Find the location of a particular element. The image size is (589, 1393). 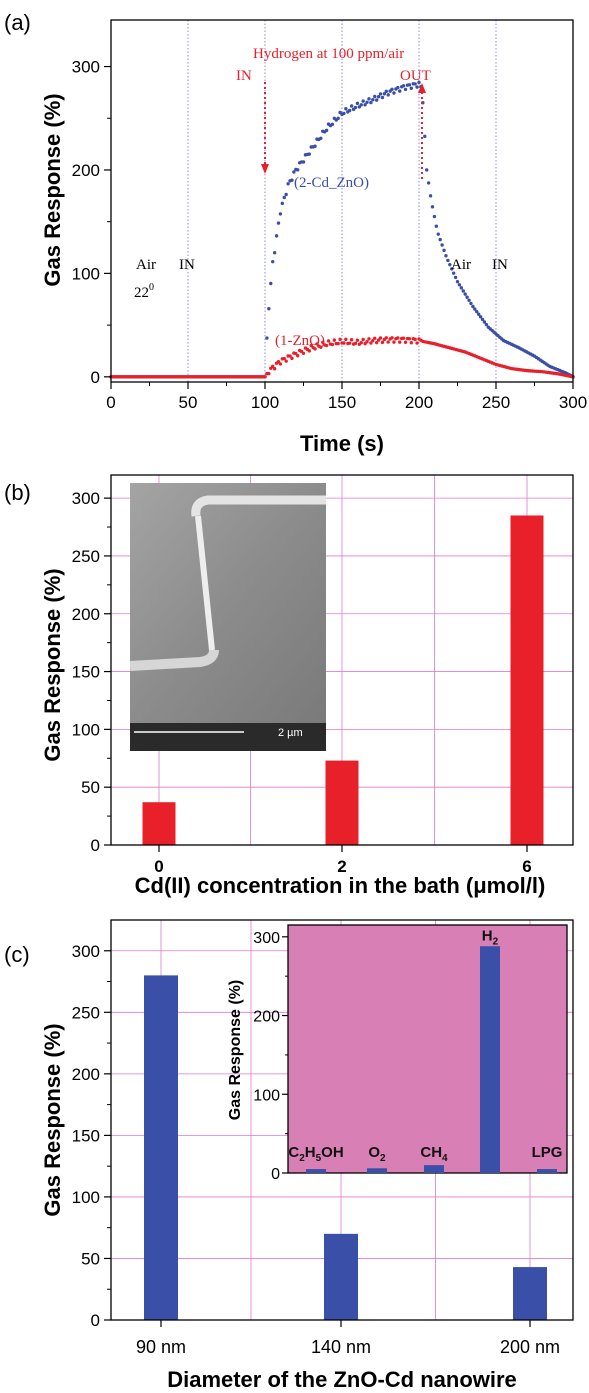

sem-scale-panel is located at coordinates (228, 737).